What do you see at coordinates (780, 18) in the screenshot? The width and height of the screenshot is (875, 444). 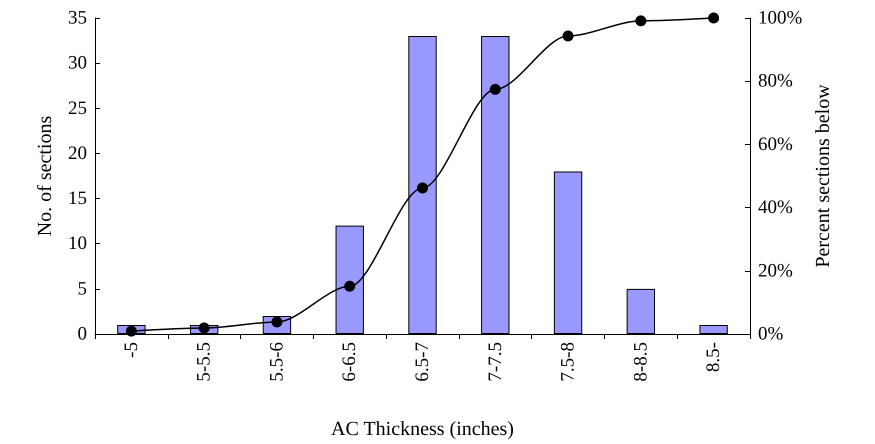 I see `y2-tick-label: 100%` at bounding box center [780, 18].